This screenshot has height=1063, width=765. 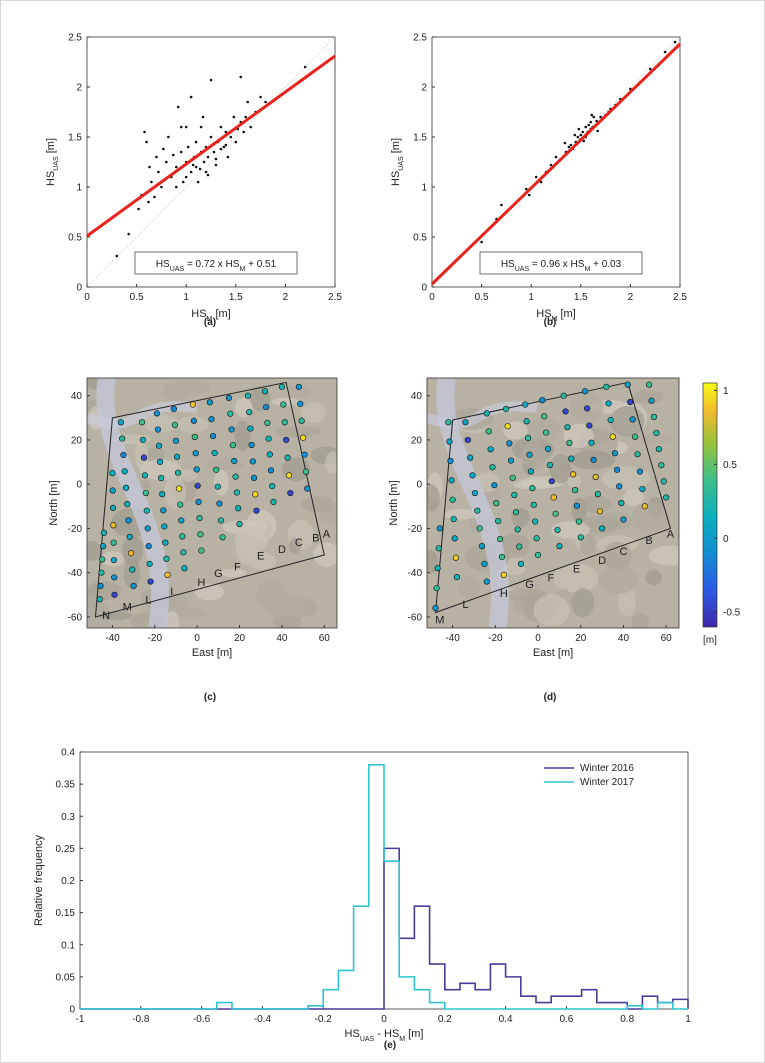 I want to click on x-tick-label: -0.4, so click(x=263, y=1019).